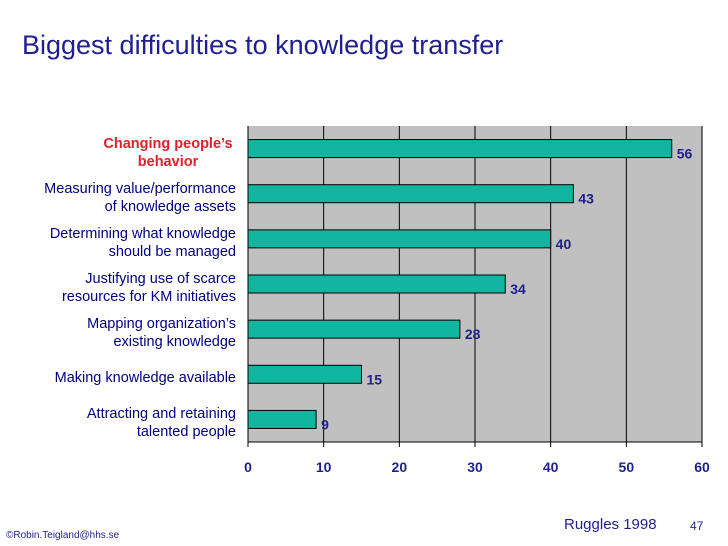  What do you see at coordinates (473, 334) in the screenshot?
I see `data-label: 28` at bounding box center [473, 334].